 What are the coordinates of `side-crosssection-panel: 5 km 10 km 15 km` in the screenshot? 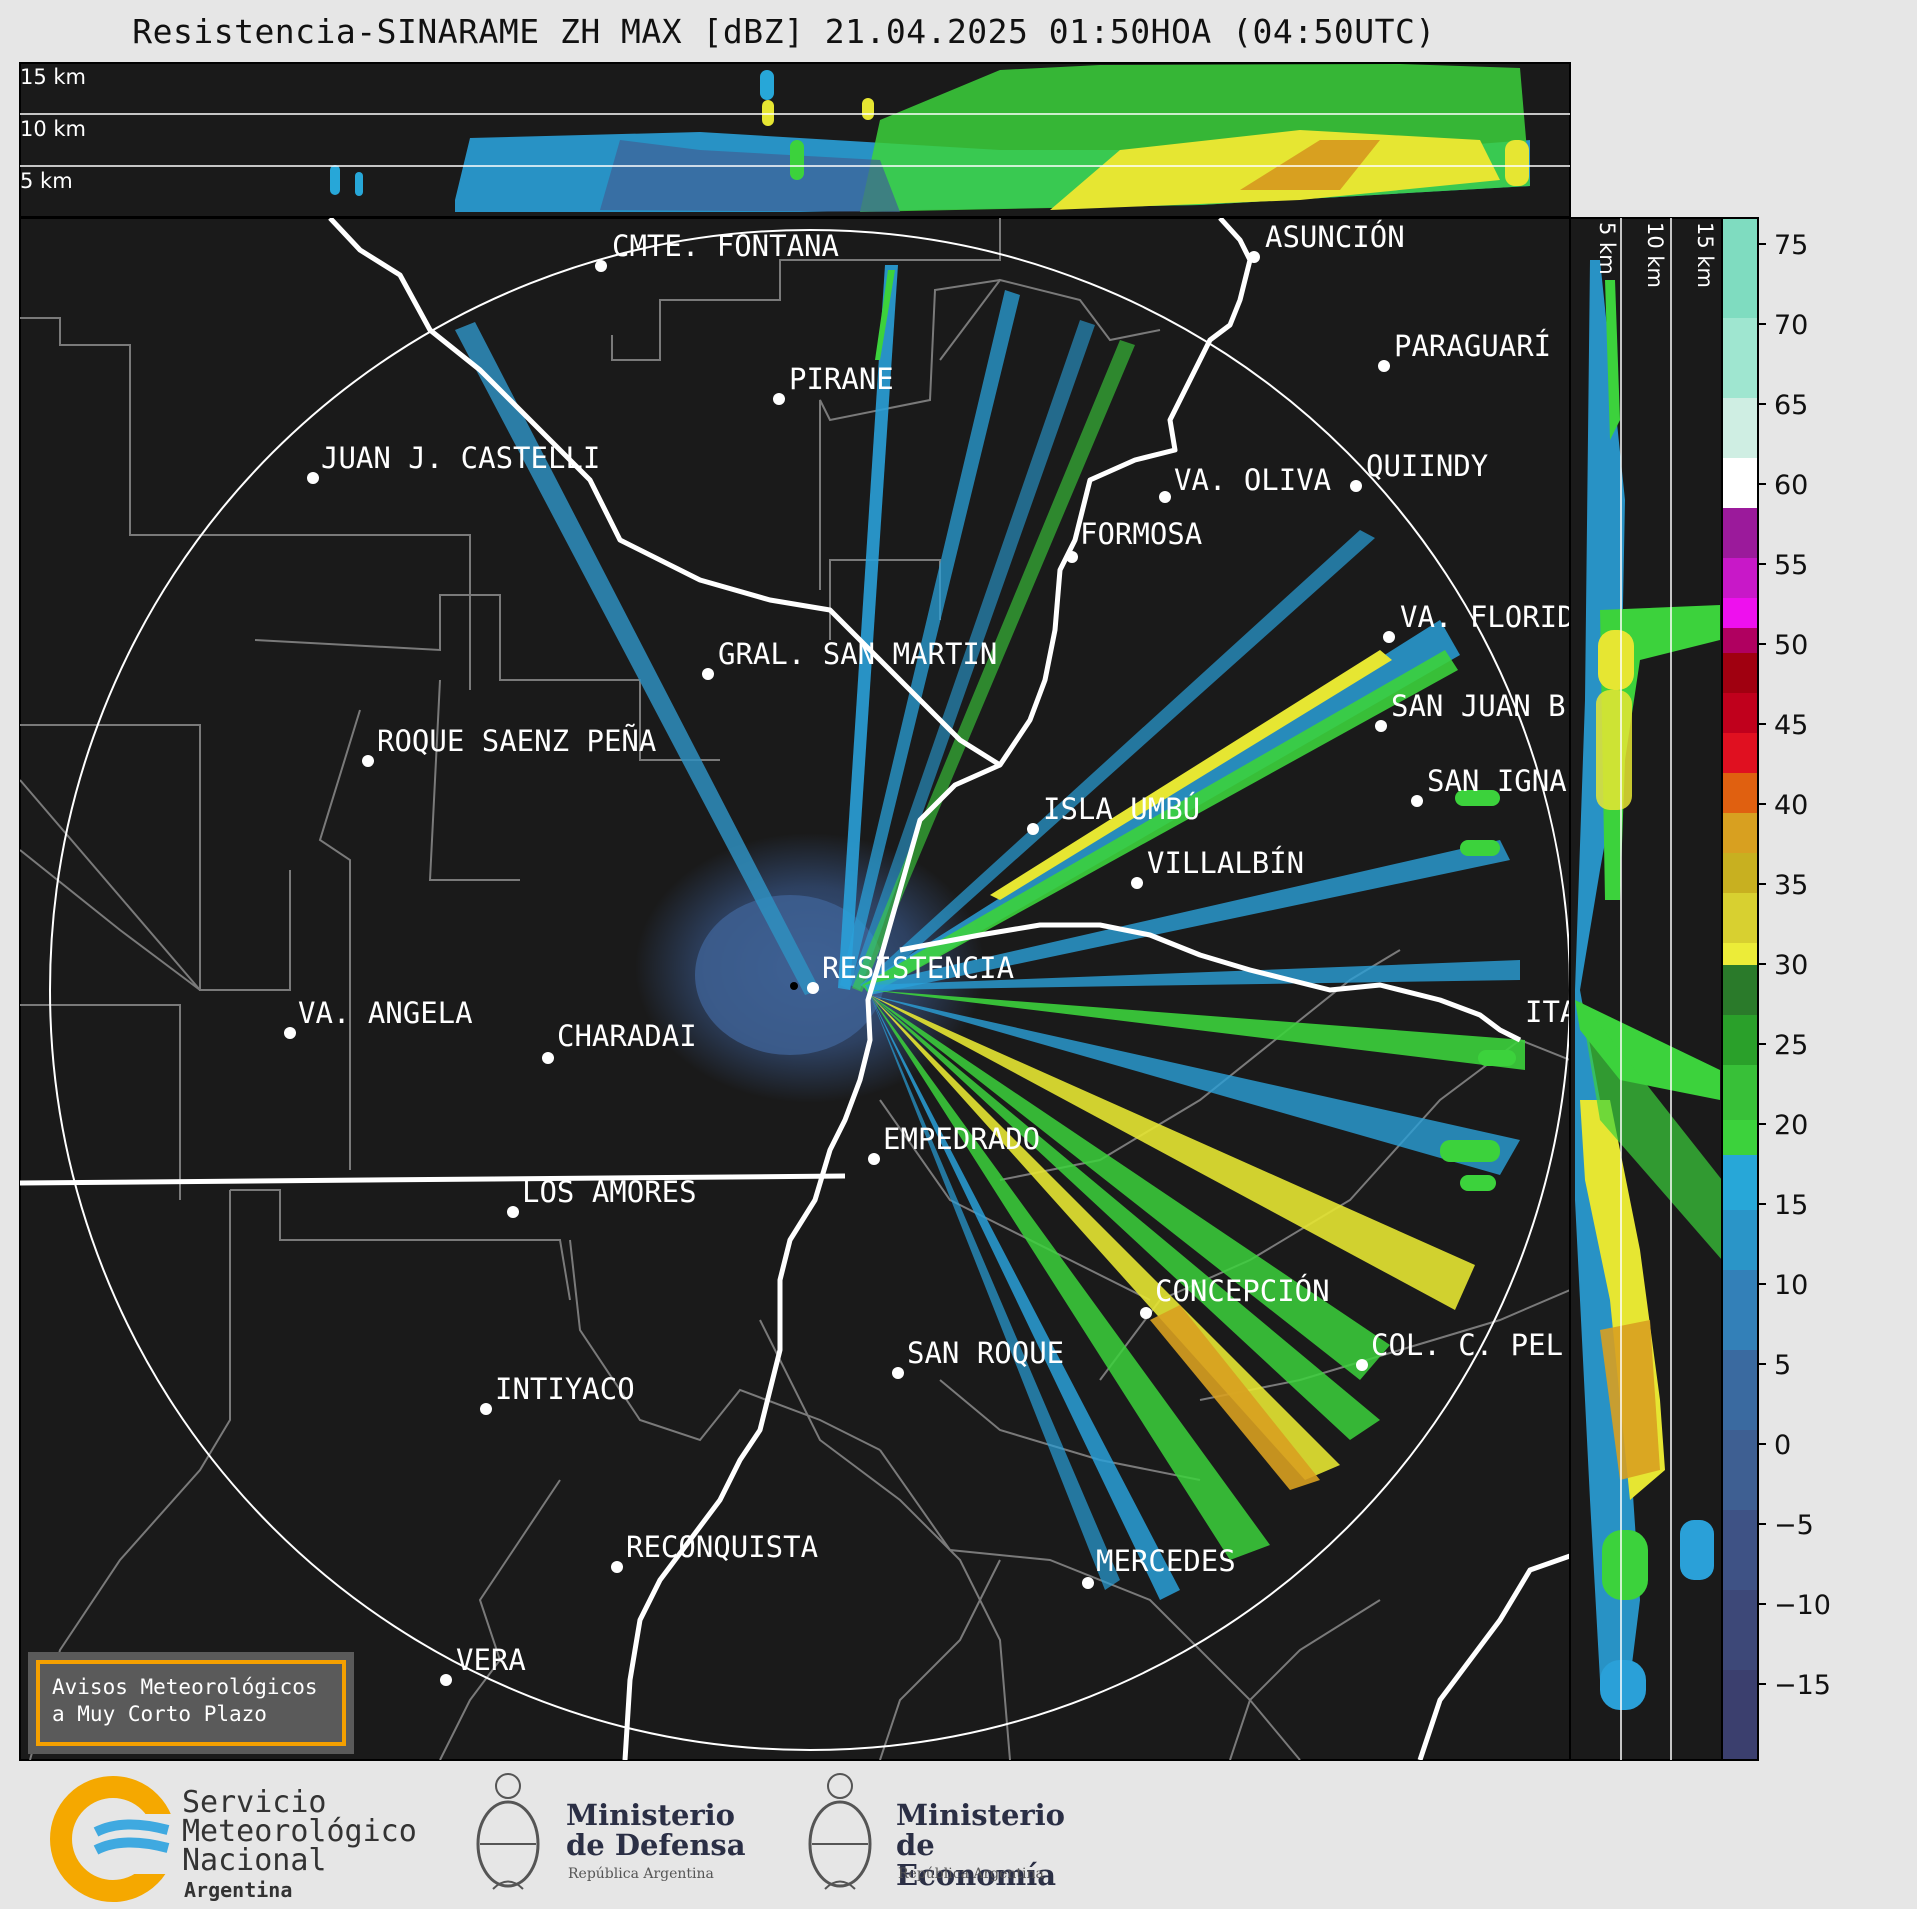 It's located at (1646, 989).